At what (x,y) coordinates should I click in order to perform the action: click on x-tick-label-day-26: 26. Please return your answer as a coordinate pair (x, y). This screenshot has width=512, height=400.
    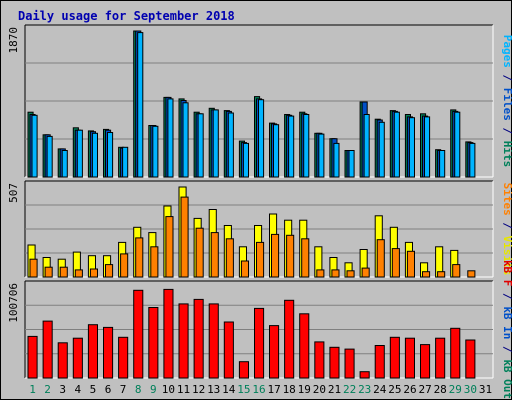
    Looking at the image, I should click on (409, 389).